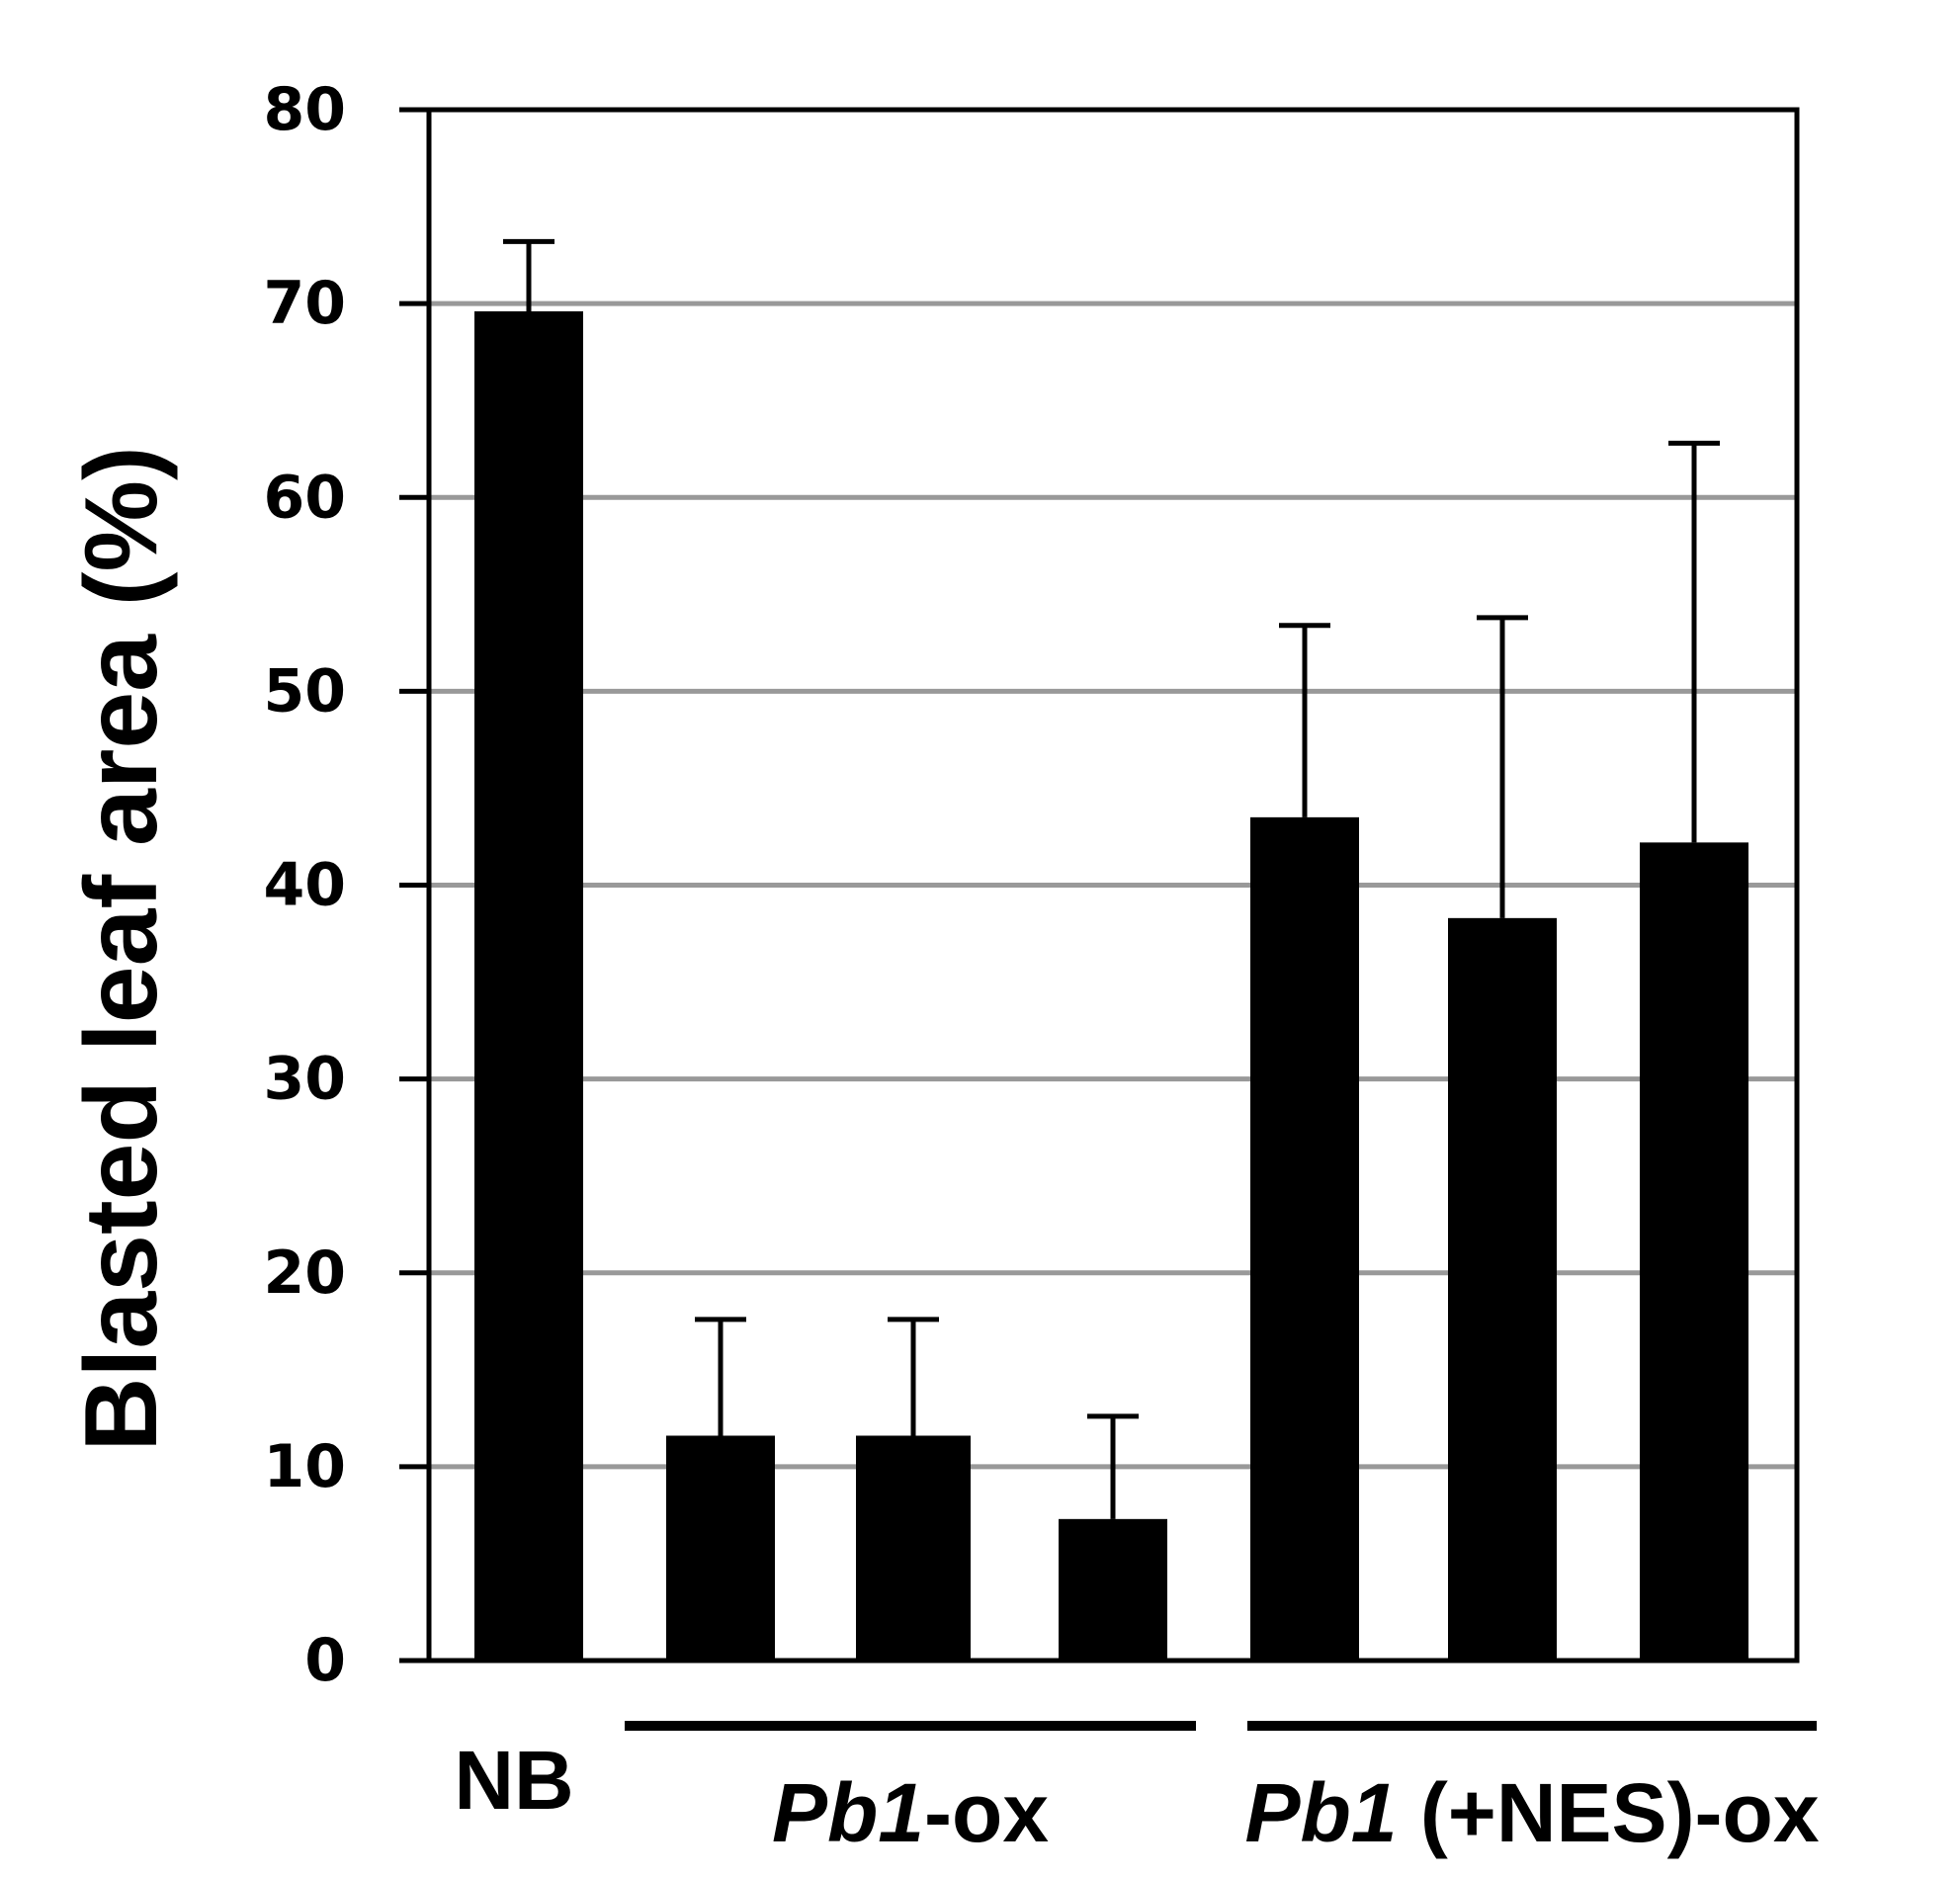  Describe the element at coordinates (325, 1660) in the screenshot. I see `y-tick-label-0: 0` at that location.